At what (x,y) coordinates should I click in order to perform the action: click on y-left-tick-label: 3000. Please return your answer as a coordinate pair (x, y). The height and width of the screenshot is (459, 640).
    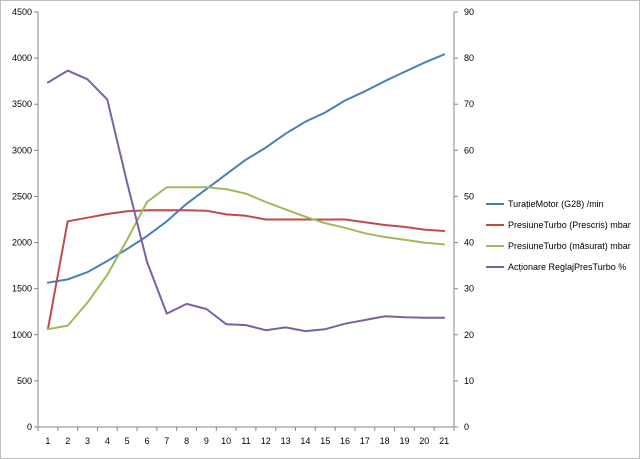
    Looking at the image, I should click on (22, 150).